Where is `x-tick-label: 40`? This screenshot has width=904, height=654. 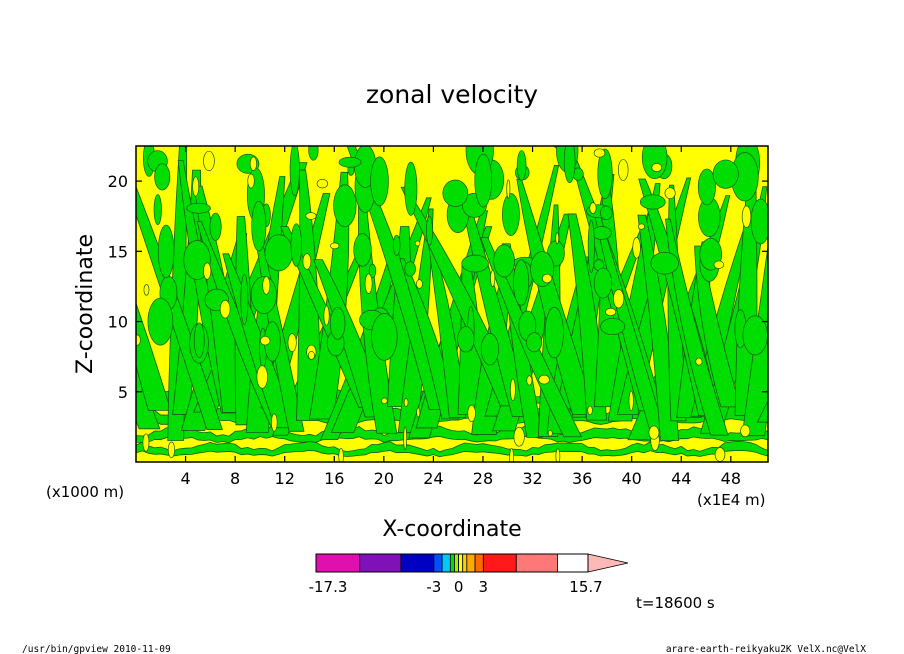
x-tick-label: 40 is located at coordinates (632, 478).